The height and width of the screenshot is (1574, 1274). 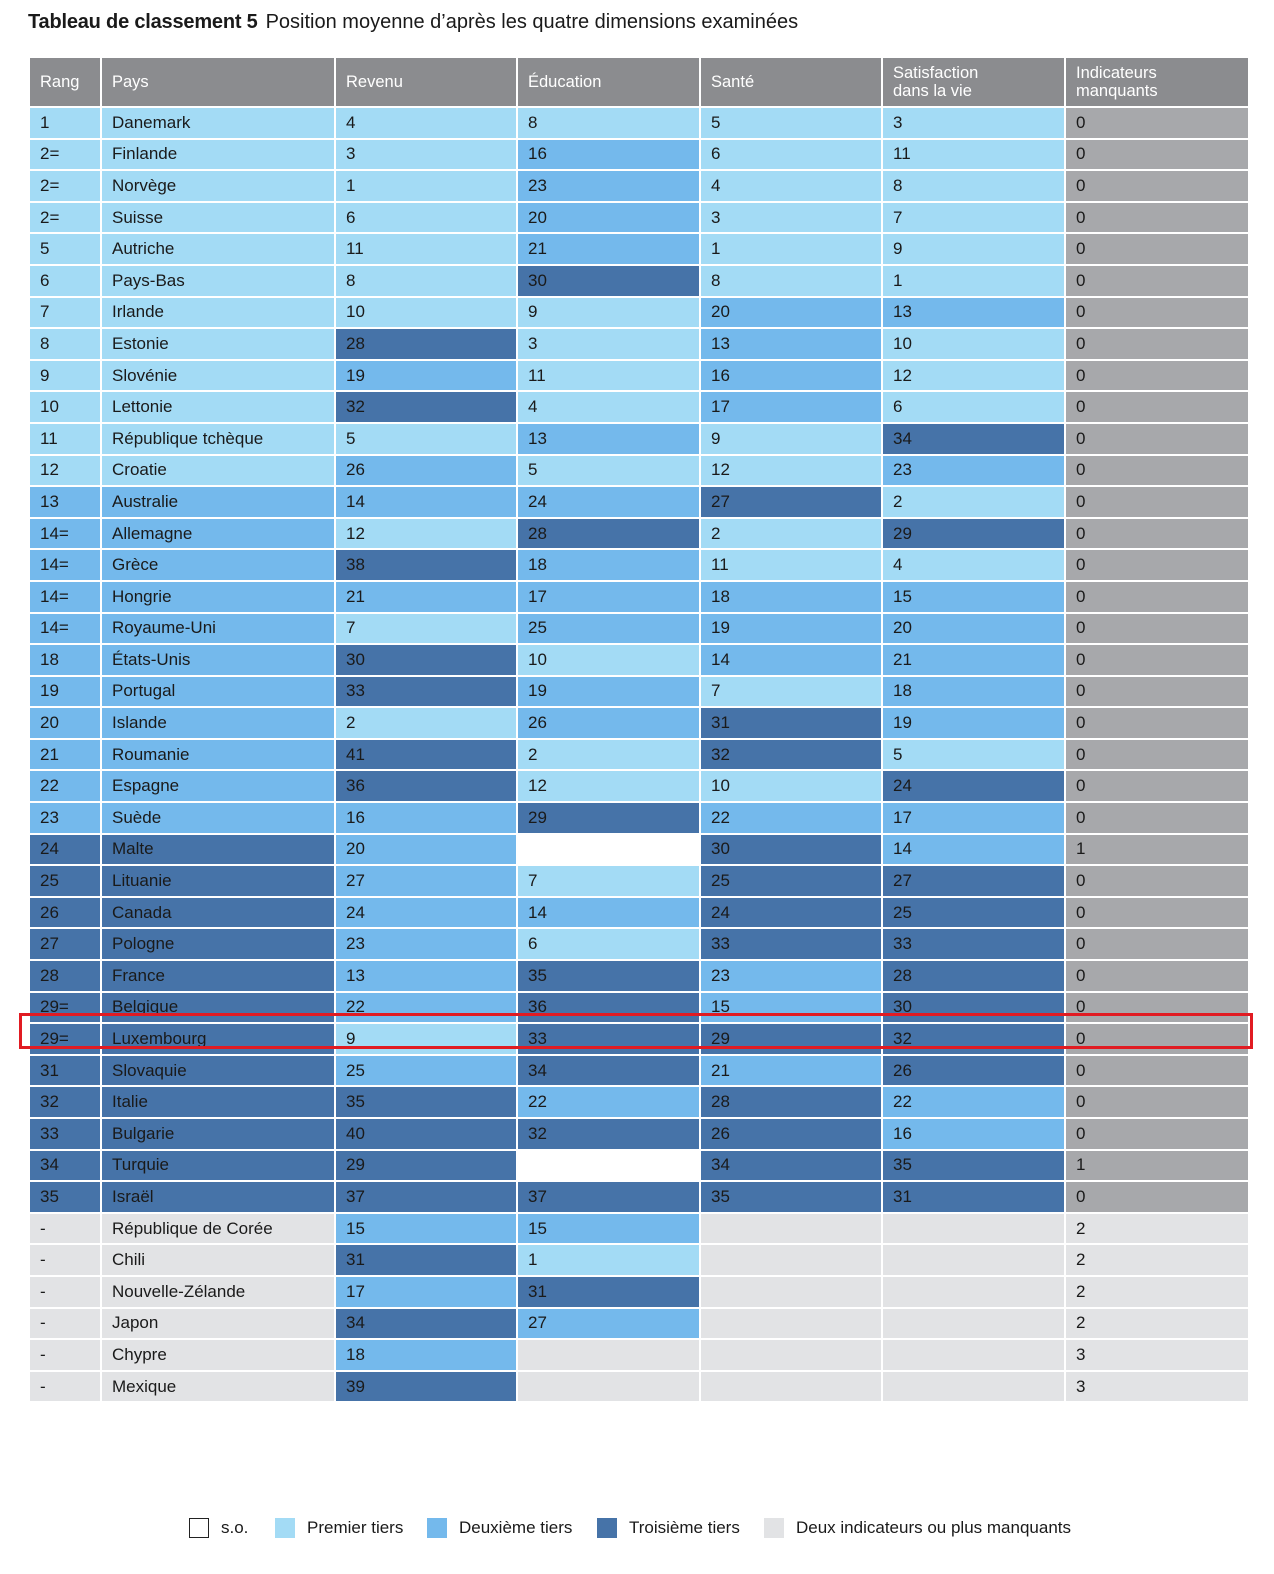 What do you see at coordinates (499, 1528) in the screenshot?
I see `legend-item-deuxieme: Deuxième tiers` at bounding box center [499, 1528].